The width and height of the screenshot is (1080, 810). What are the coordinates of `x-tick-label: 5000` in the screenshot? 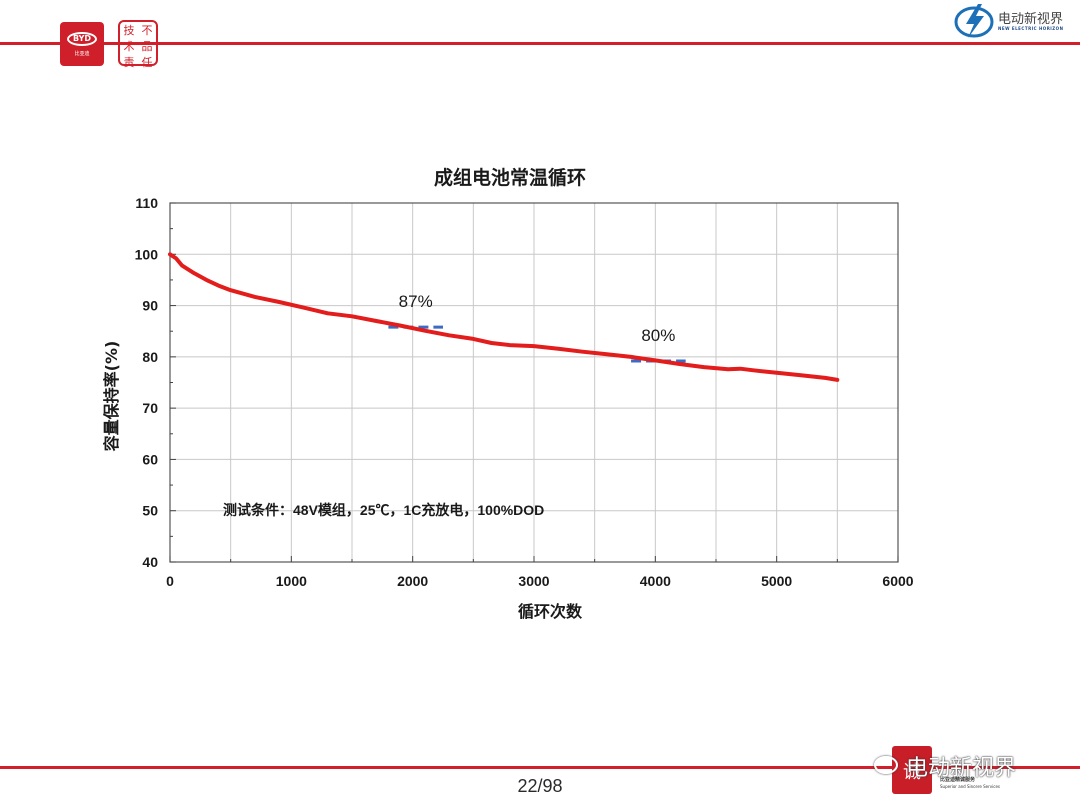 It's located at (776, 581).